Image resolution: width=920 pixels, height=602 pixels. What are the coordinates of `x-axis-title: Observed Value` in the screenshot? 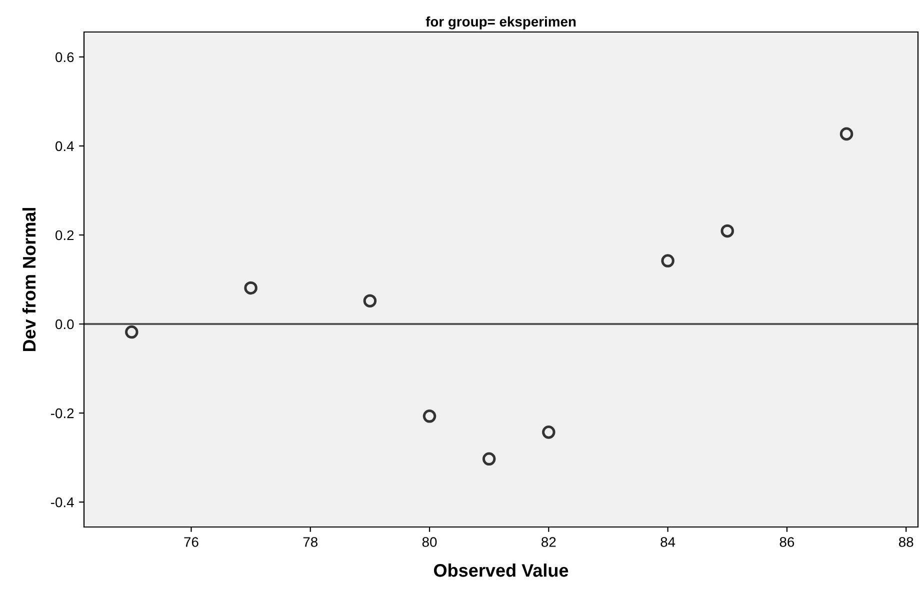 It's located at (501, 570).